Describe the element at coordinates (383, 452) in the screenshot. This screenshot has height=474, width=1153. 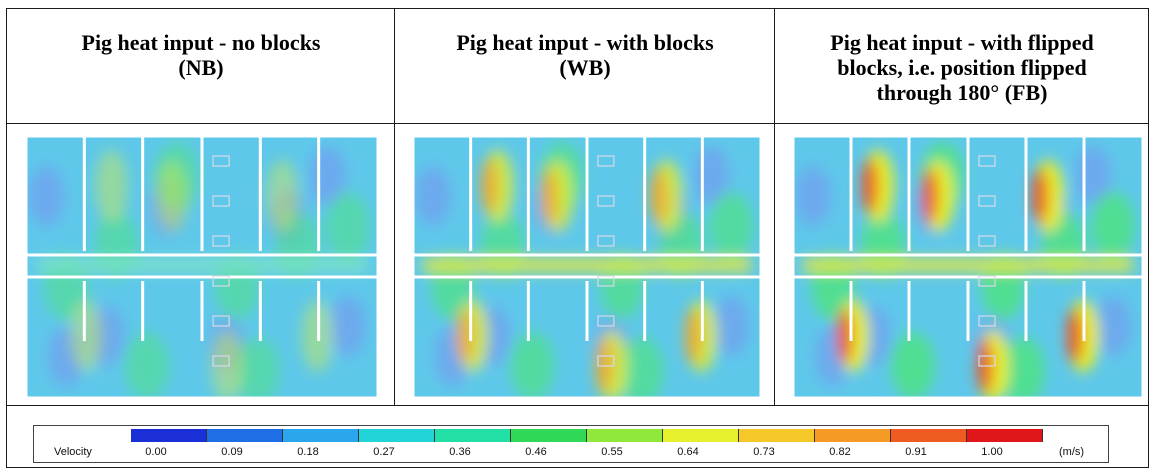
I see `legend-tick-label: 0.27` at that location.